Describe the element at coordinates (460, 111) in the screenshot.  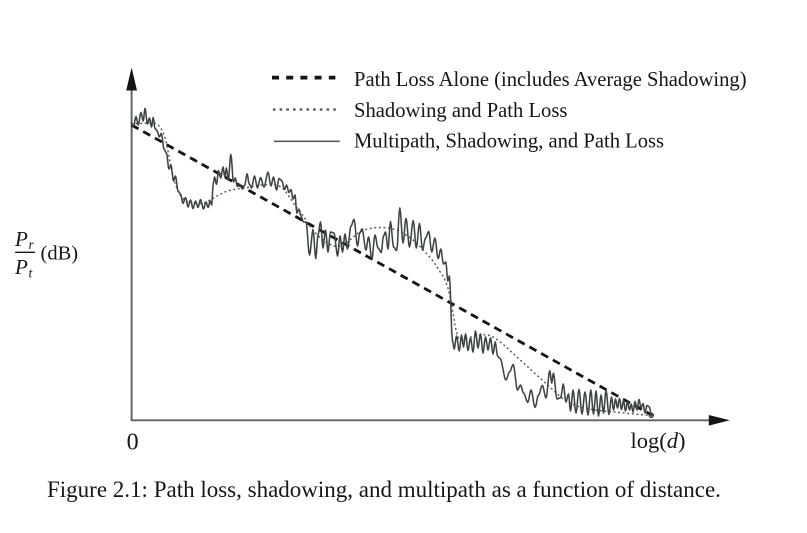
I see `svg-text: Shadowing and Path Loss` at that location.